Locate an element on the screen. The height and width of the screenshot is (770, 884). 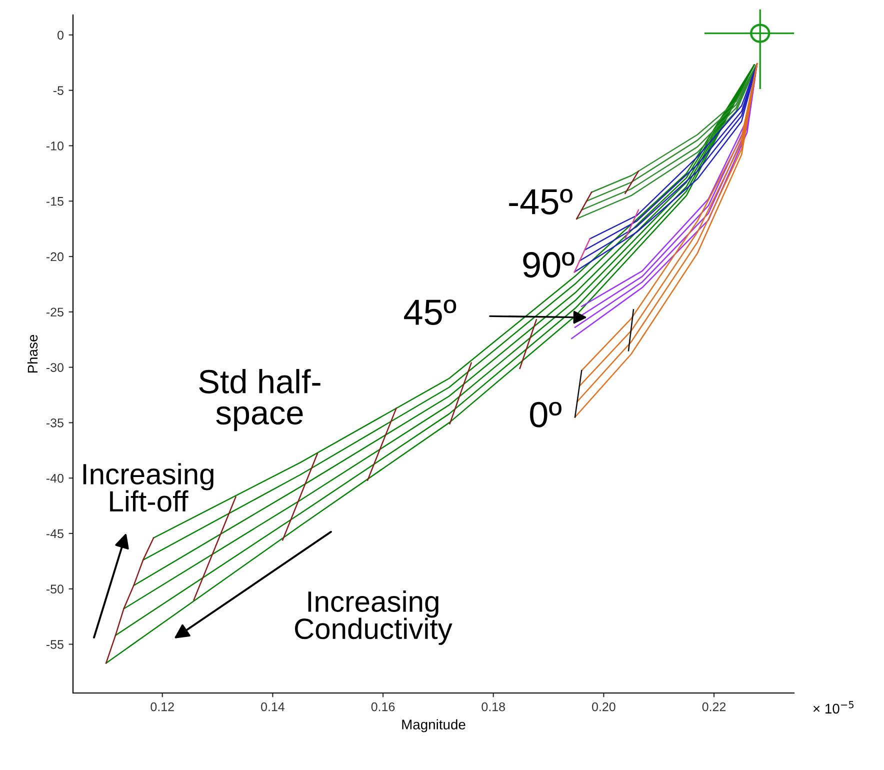
y-tick-label: -25 is located at coordinates (55, 312).